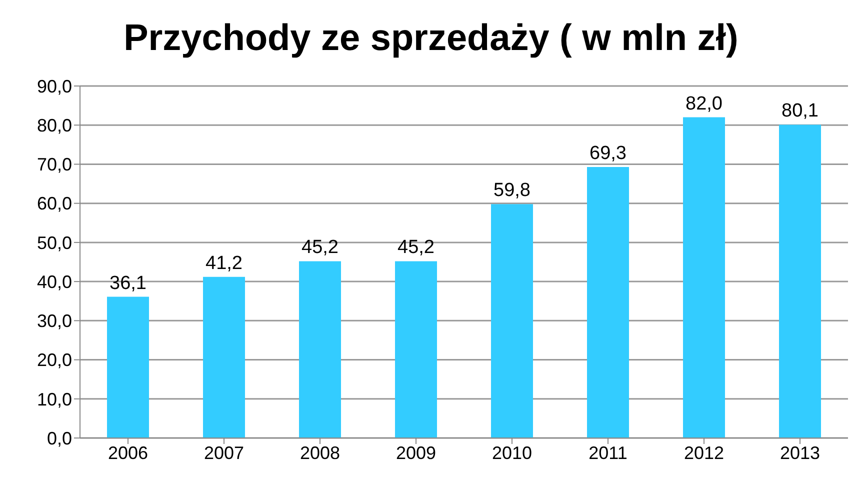 The height and width of the screenshot is (491, 862). I want to click on y-tick-label: 80,0, so click(54, 126).